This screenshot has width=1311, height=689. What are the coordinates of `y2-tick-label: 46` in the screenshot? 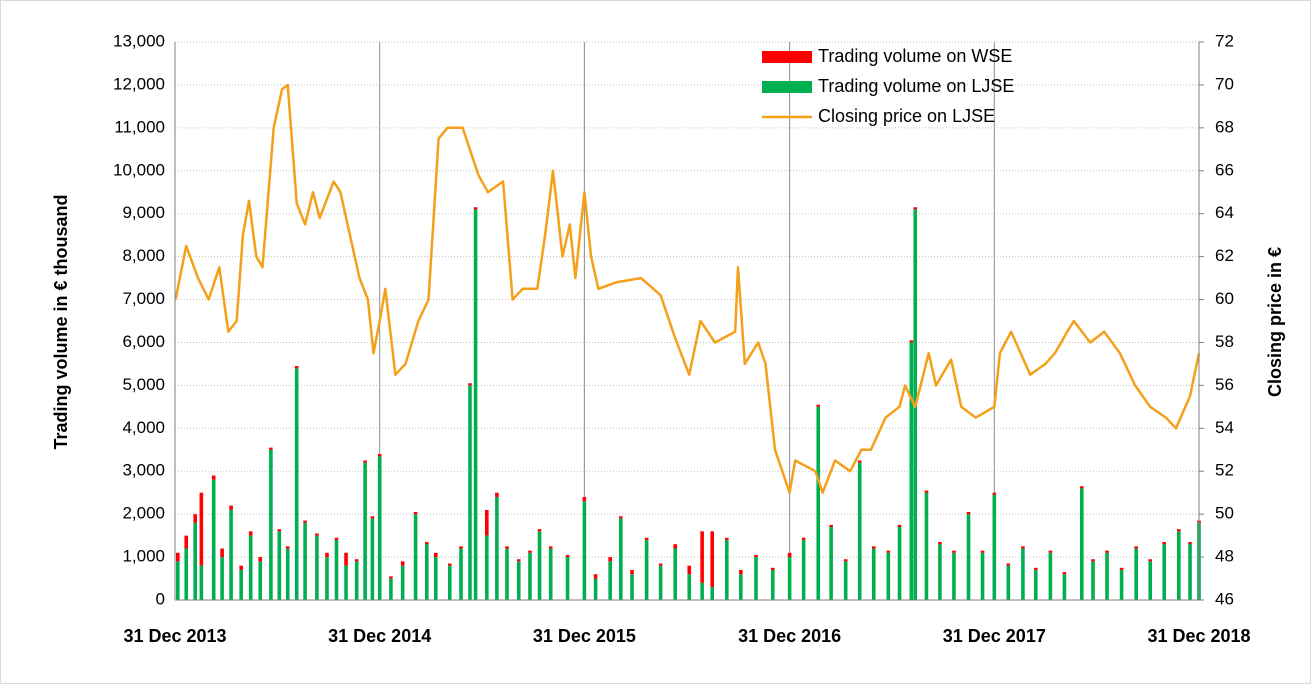 It's located at (1224, 598).